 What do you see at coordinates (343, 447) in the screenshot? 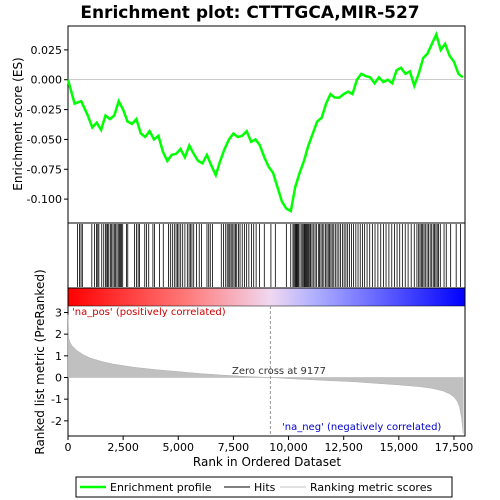
I see `xtick-label: 12,500` at bounding box center [343, 447].